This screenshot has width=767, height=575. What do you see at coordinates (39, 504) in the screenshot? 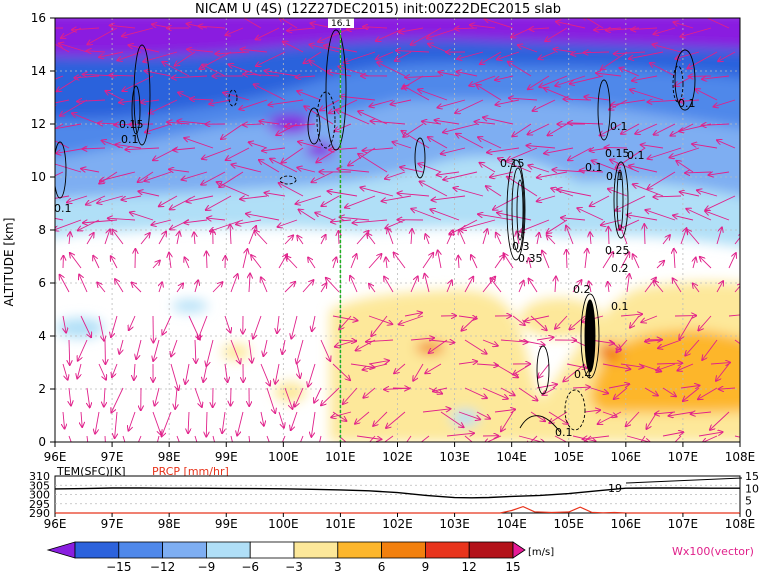
I see `temp-tick-label: 295` at bounding box center [39, 504].